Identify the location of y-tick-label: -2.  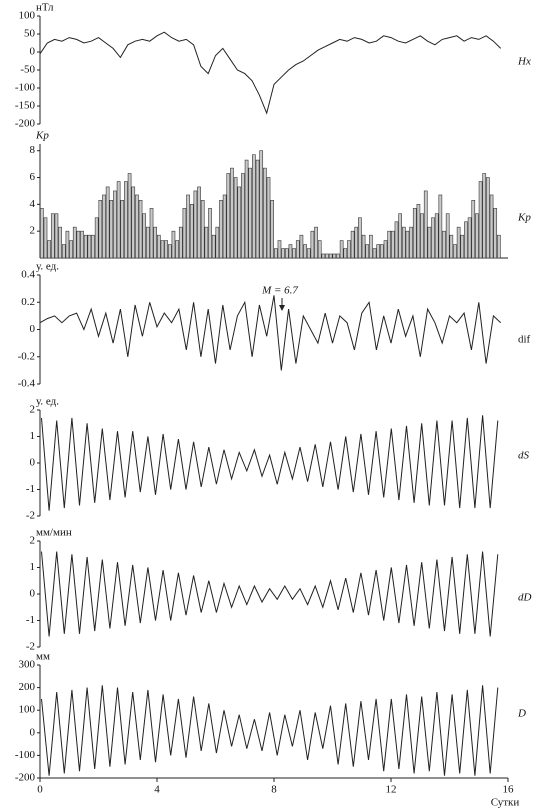
(30, 516).